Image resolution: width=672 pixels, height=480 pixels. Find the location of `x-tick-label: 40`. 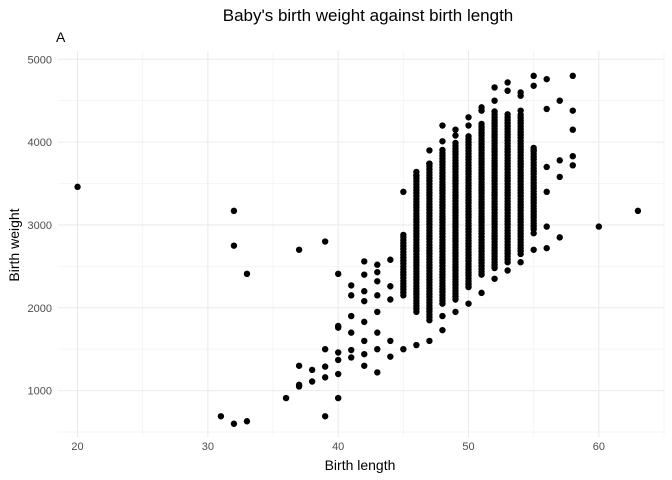

x-tick-label: 40 is located at coordinates (338, 447).